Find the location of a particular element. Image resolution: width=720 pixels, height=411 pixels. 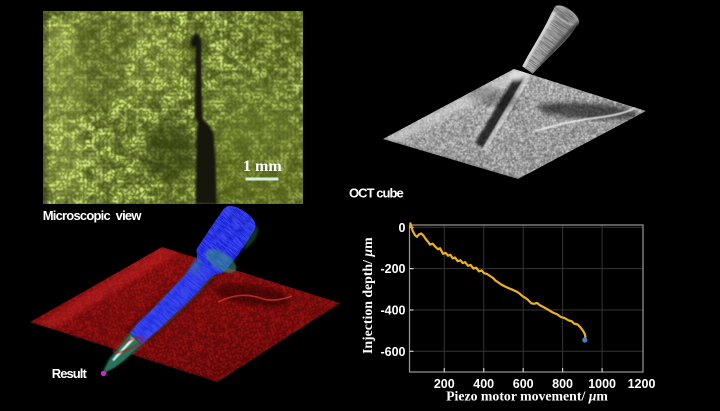

svg-text: 400 is located at coordinates (483, 384).